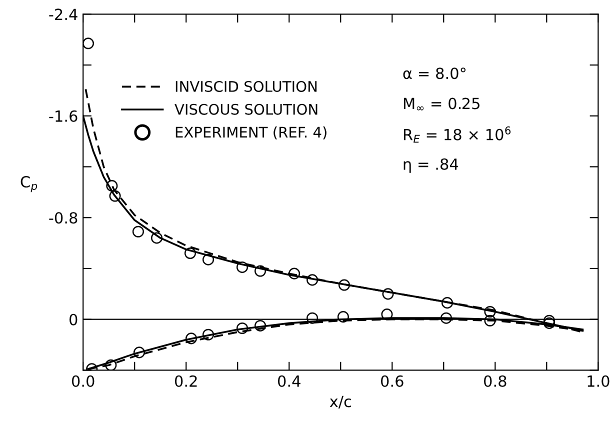 The image size is (611, 429). What do you see at coordinates (457, 134) in the screenshot?
I see `annotation: R$_{E}$ = 18 × 10$^{6}$` at bounding box center [457, 134].